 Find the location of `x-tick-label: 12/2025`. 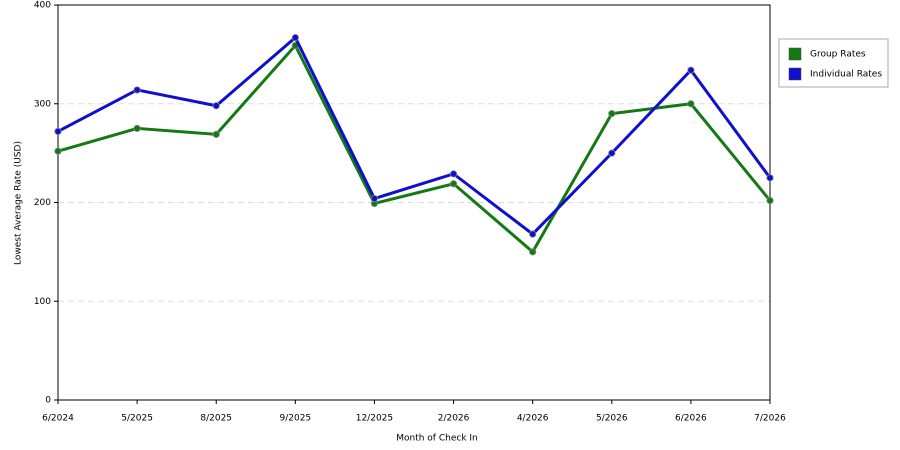

x-tick-label: 12/2025 is located at coordinates (374, 419).